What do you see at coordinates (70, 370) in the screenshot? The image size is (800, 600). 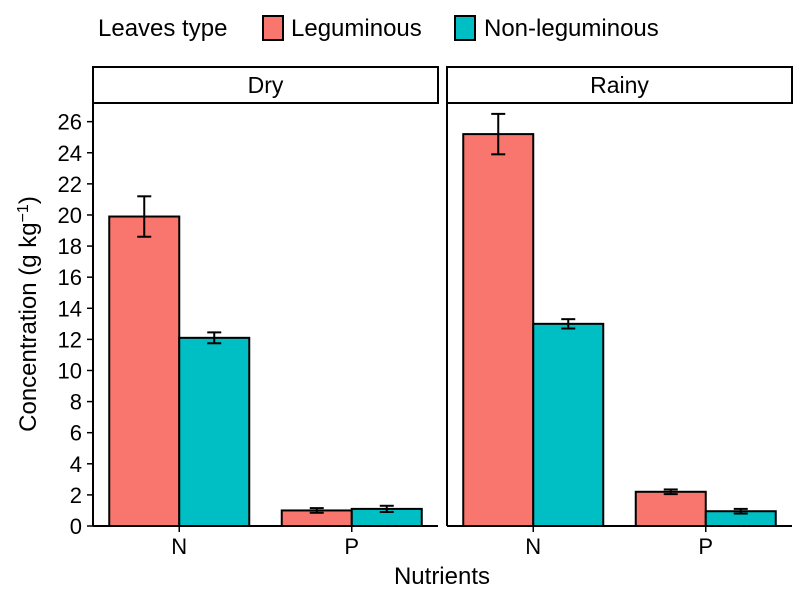 I see `y-tick-label: 10` at bounding box center [70, 370].